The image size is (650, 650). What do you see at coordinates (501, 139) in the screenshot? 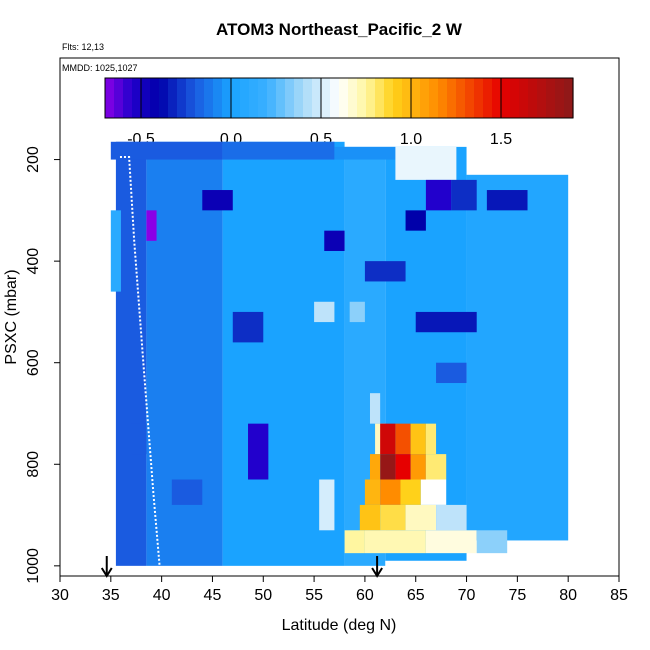
I see `colorbar-tick-label: 1.5` at bounding box center [501, 139].